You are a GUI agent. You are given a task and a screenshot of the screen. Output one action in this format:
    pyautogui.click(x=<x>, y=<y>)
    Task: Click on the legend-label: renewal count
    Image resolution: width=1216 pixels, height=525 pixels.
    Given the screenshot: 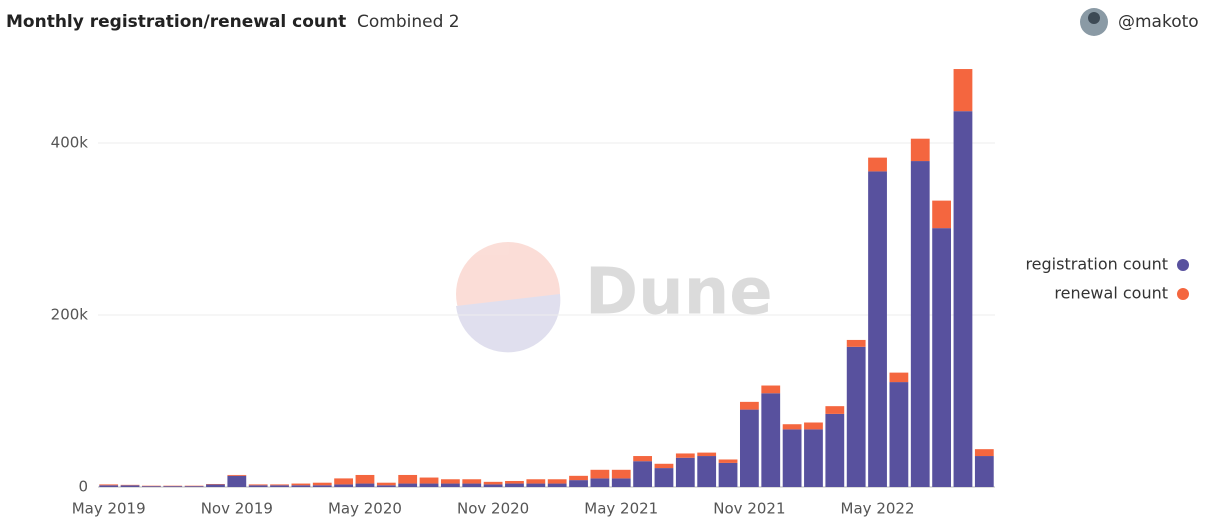 What is the action you would take?
    pyautogui.click(x=1111, y=293)
    